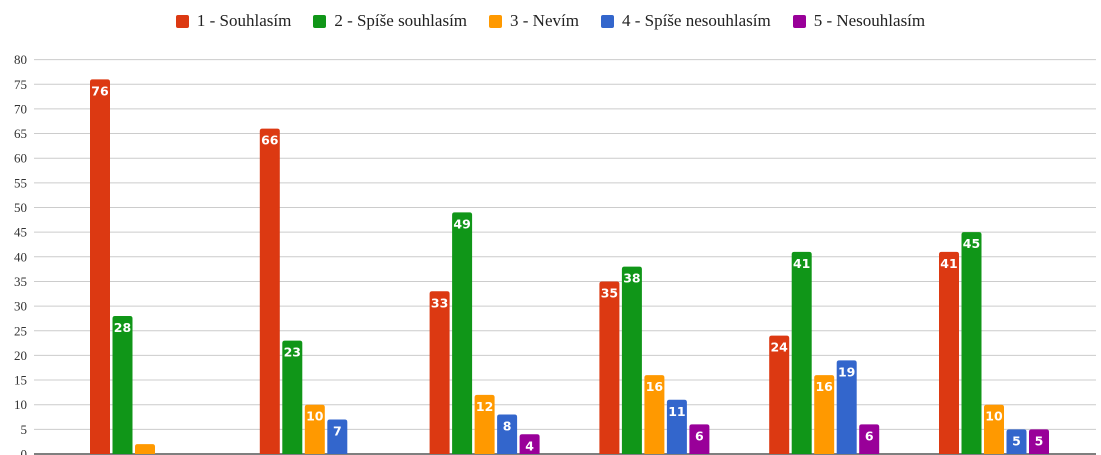 Image resolution: width=1101 pixels, height=455 pixels. I want to click on bar-value-label: 38, so click(631, 278).